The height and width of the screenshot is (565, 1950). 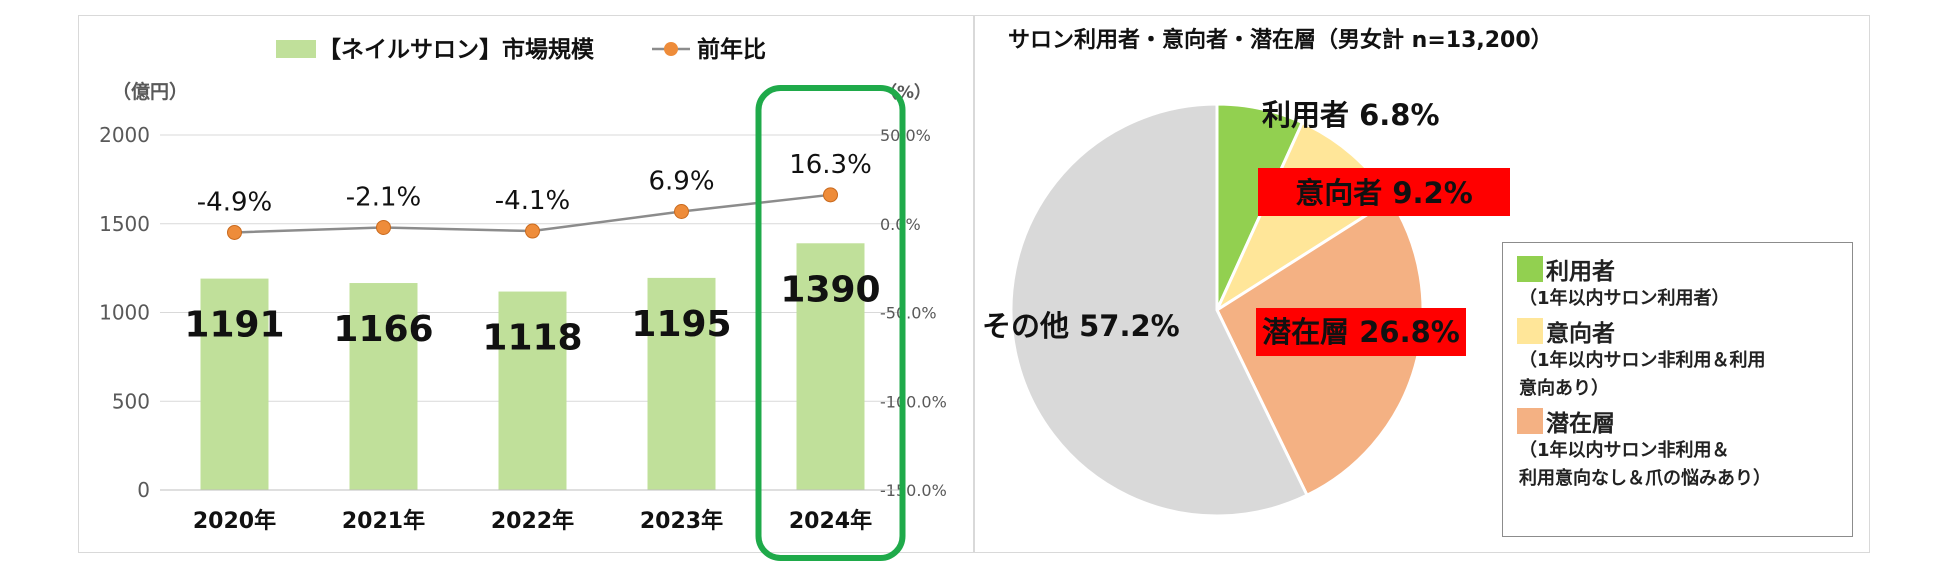 I want to click on pie-label-intent: 意向者 9.2%, so click(x=1384, y=193).